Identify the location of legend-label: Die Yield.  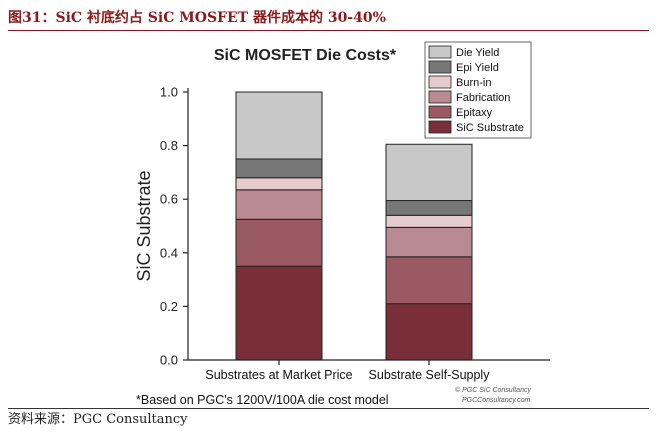
(477, 53).